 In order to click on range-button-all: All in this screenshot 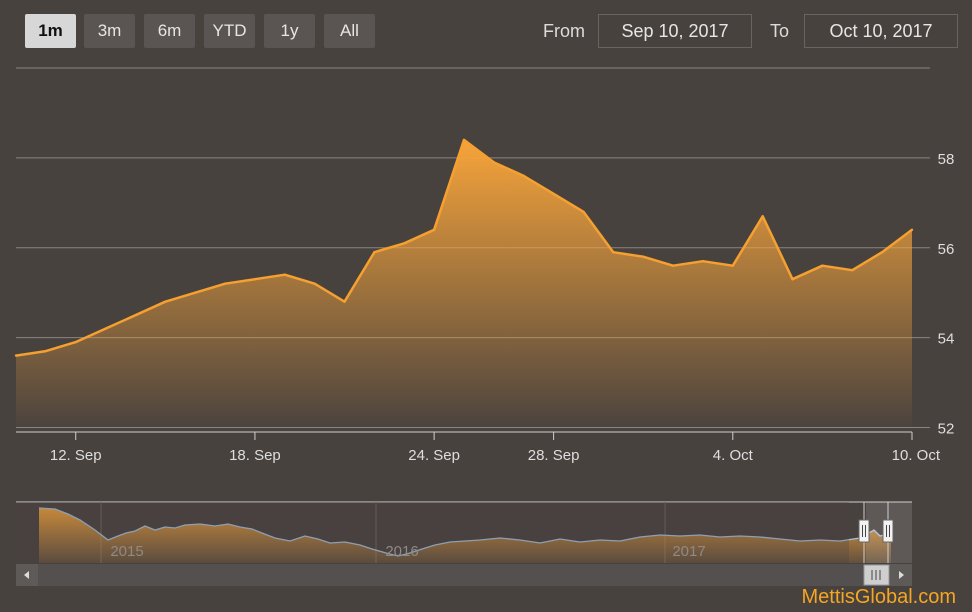, I will do `click(349, 31)`.